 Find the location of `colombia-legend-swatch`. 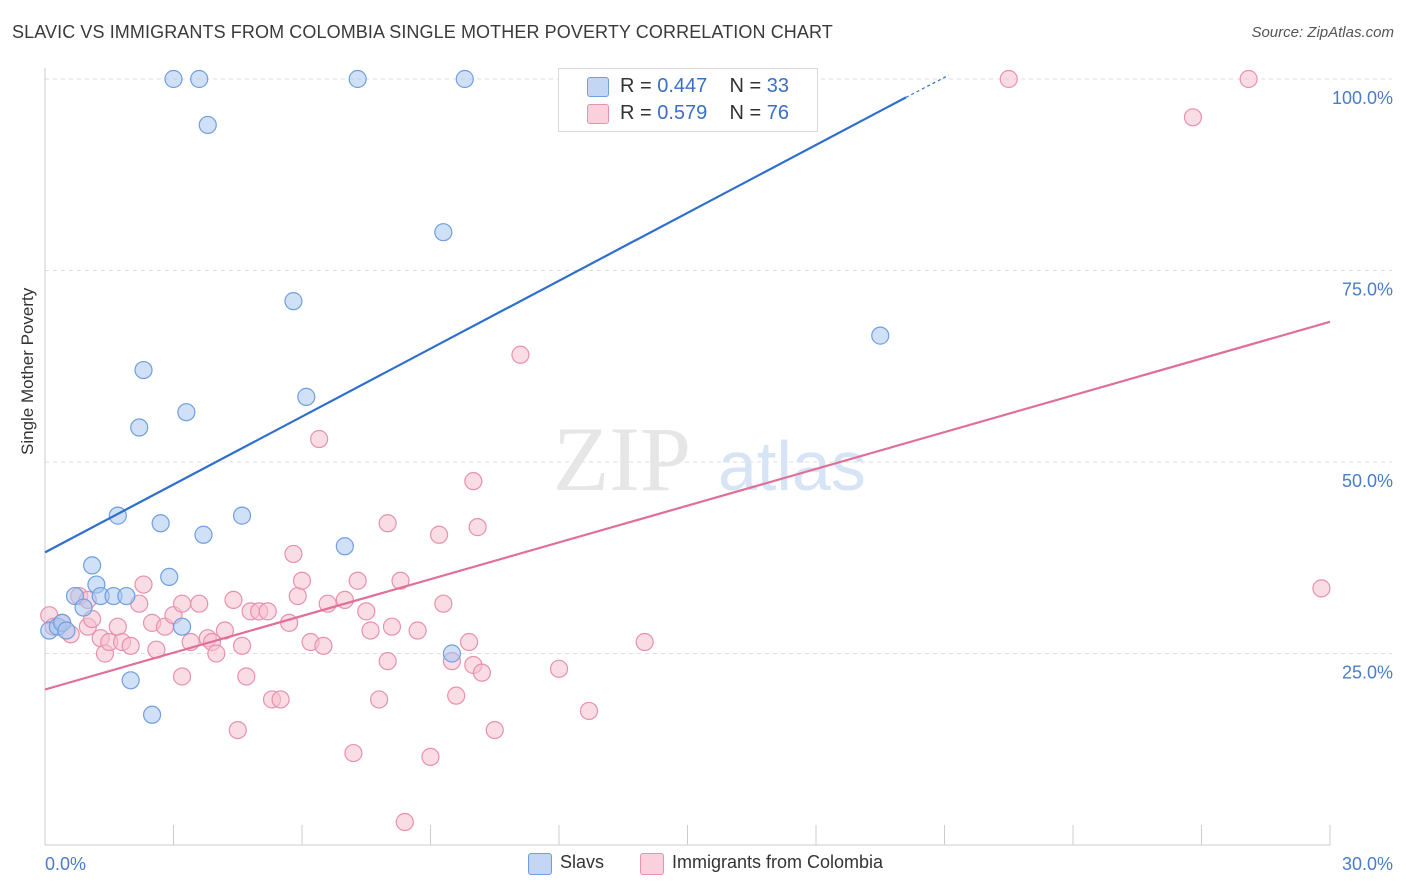

colombia-legend-swatch is located at coordinates (652, 864).